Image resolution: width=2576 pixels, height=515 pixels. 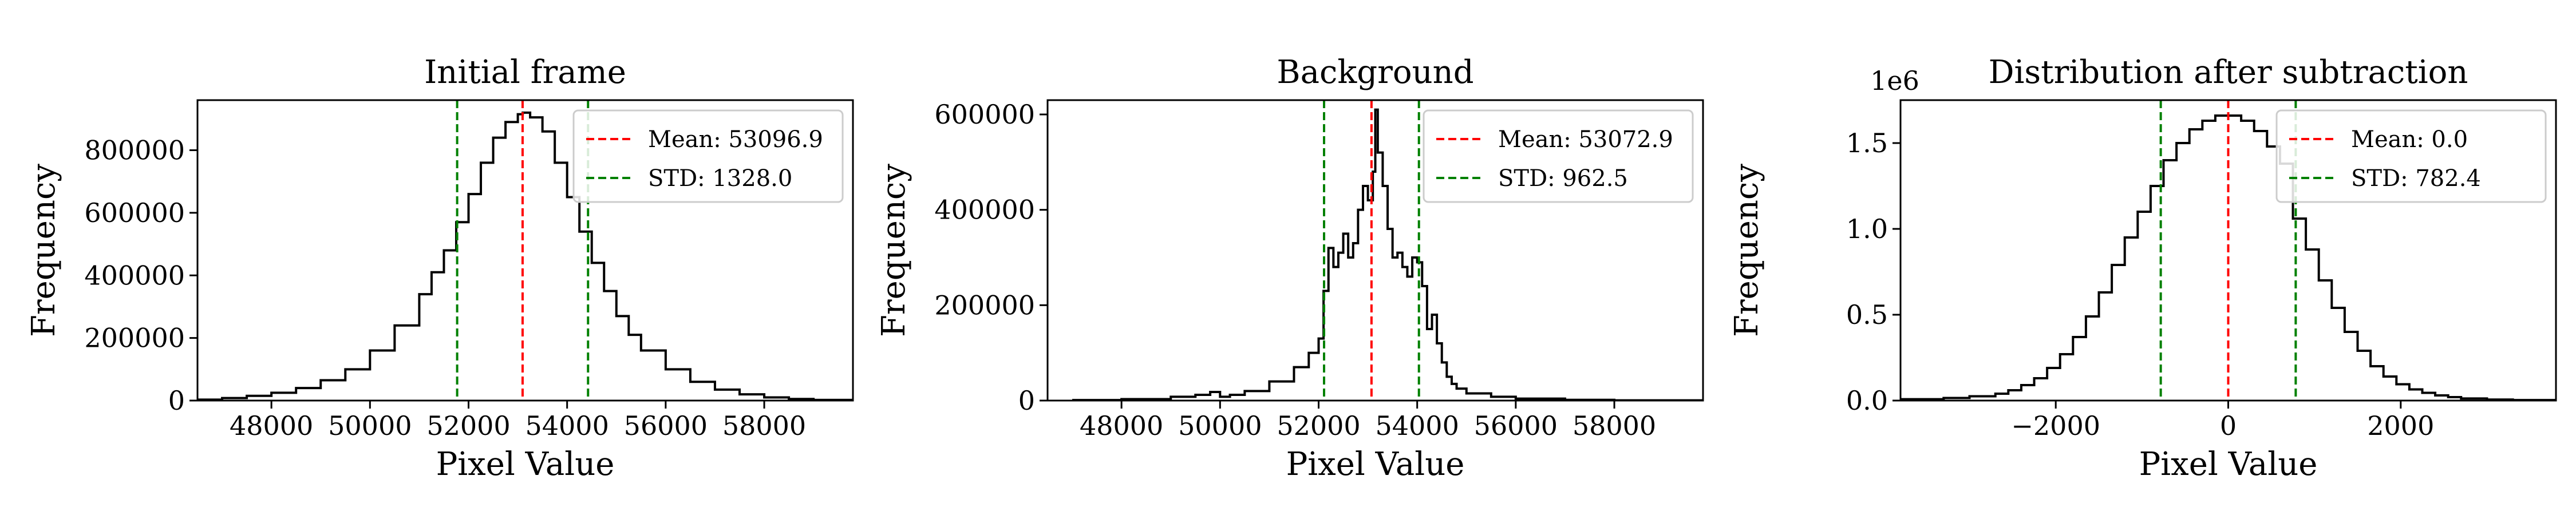 I want to click on x-tick-label: 2000, so click(x=2400, y=425).